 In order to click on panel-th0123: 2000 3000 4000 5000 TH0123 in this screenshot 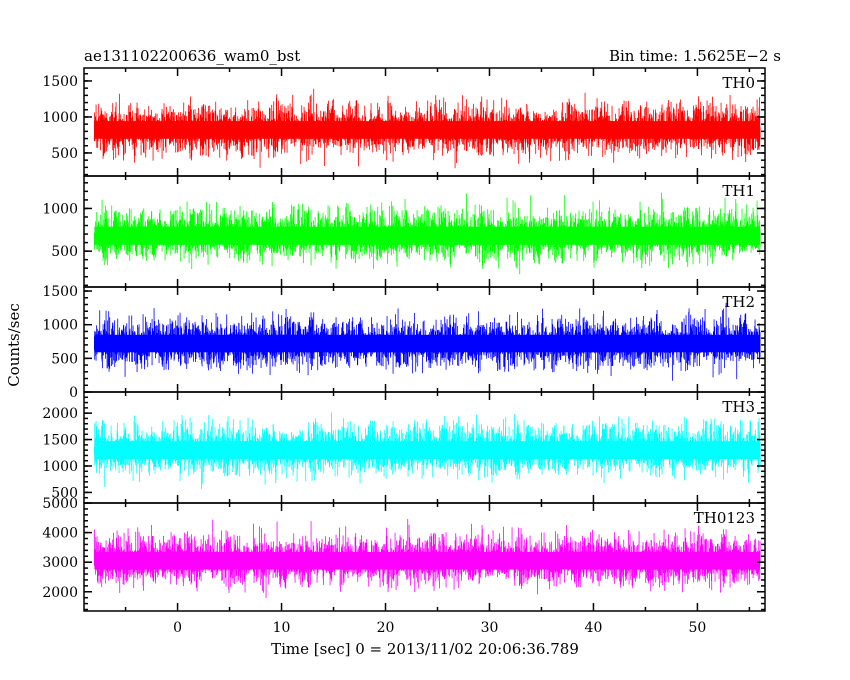, I will do `click(404, 554)`.